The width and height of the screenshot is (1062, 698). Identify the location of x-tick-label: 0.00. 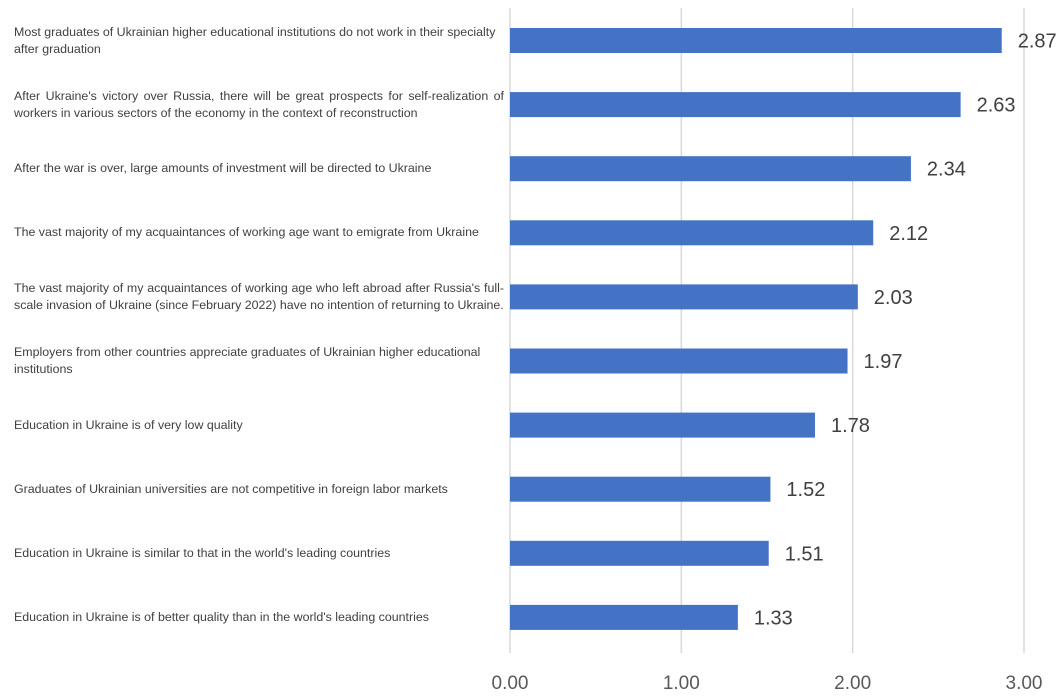
(510, 683).